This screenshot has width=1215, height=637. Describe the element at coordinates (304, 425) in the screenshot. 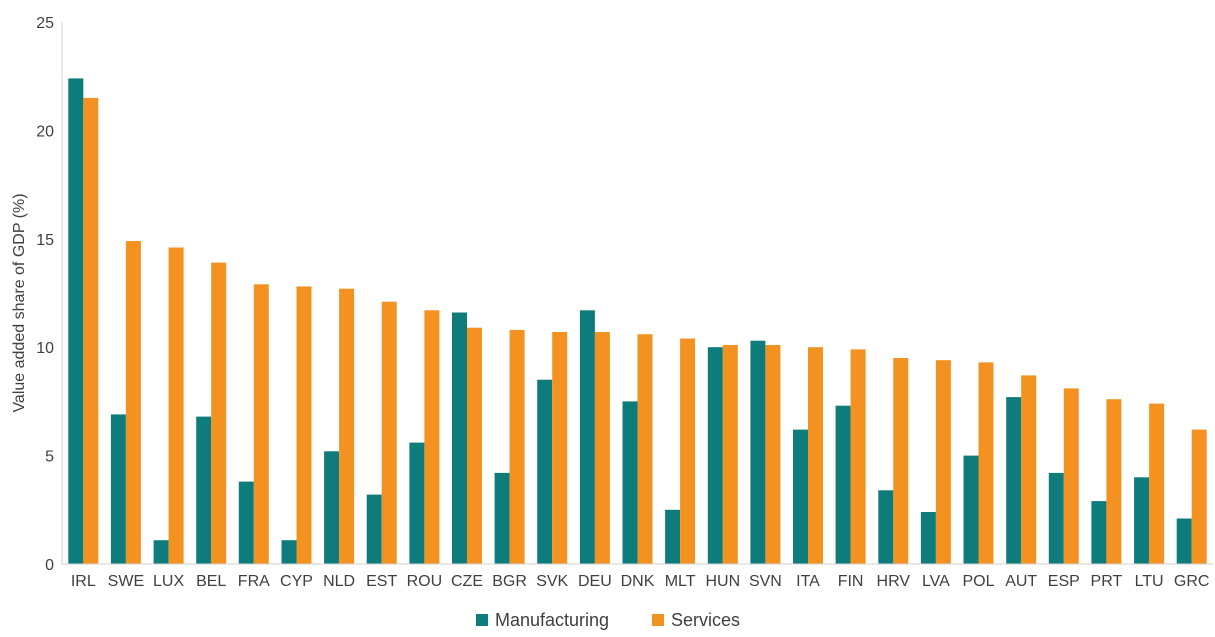

I see `bar-services-cyp` at that location.